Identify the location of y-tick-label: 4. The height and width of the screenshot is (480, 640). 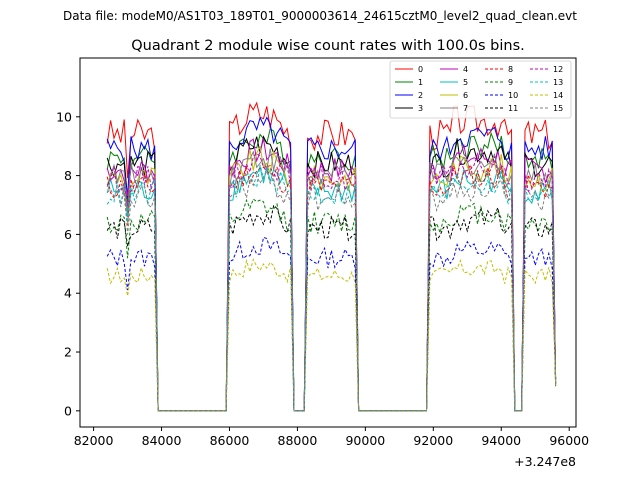
(68, 293).